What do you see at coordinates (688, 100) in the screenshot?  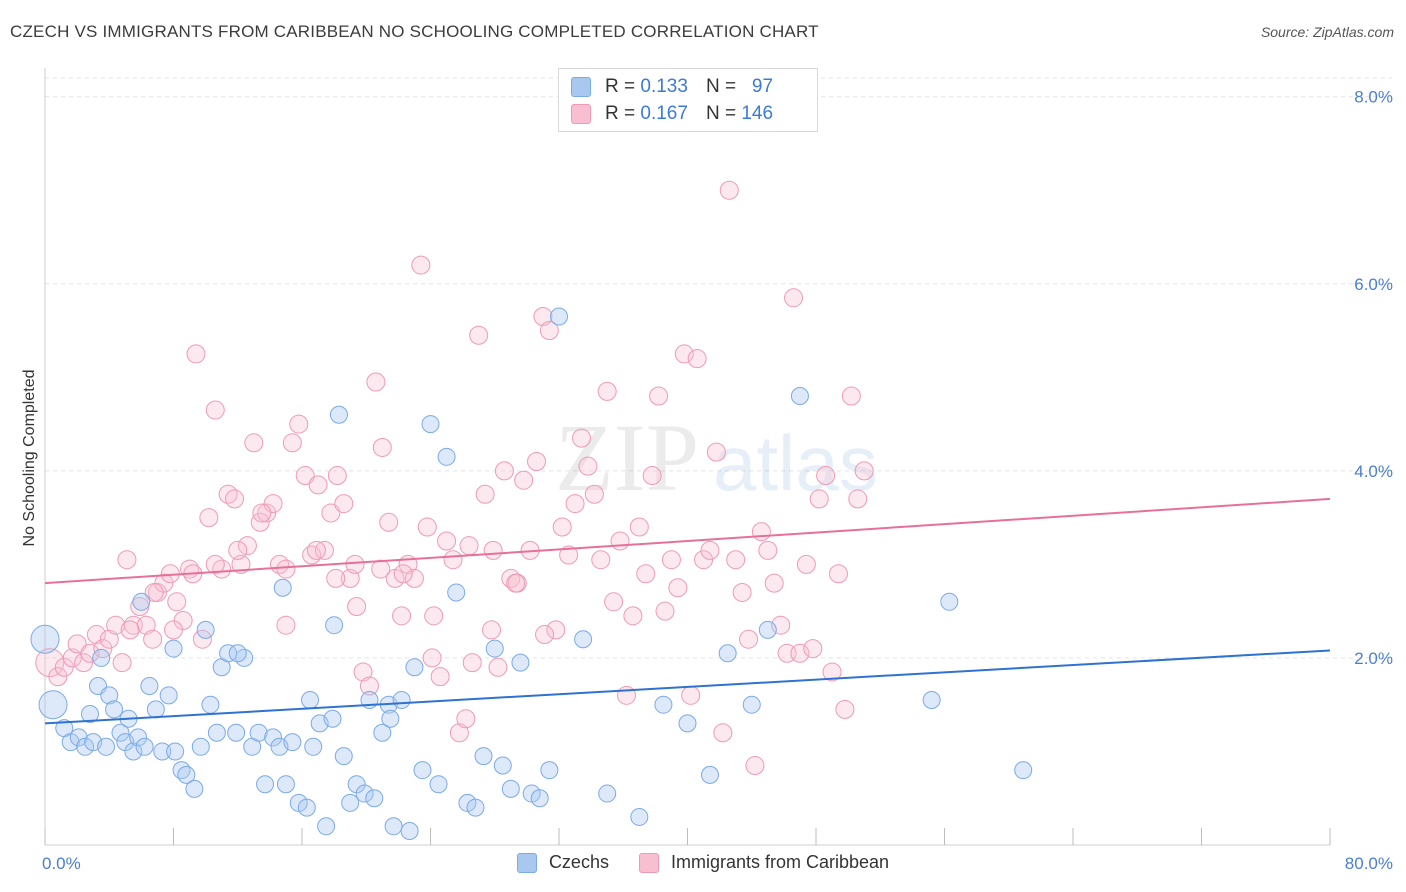 I see `legend: R = 0.133 N = 97 R = 0.167 N = 146` at bounding box center [688, 100].